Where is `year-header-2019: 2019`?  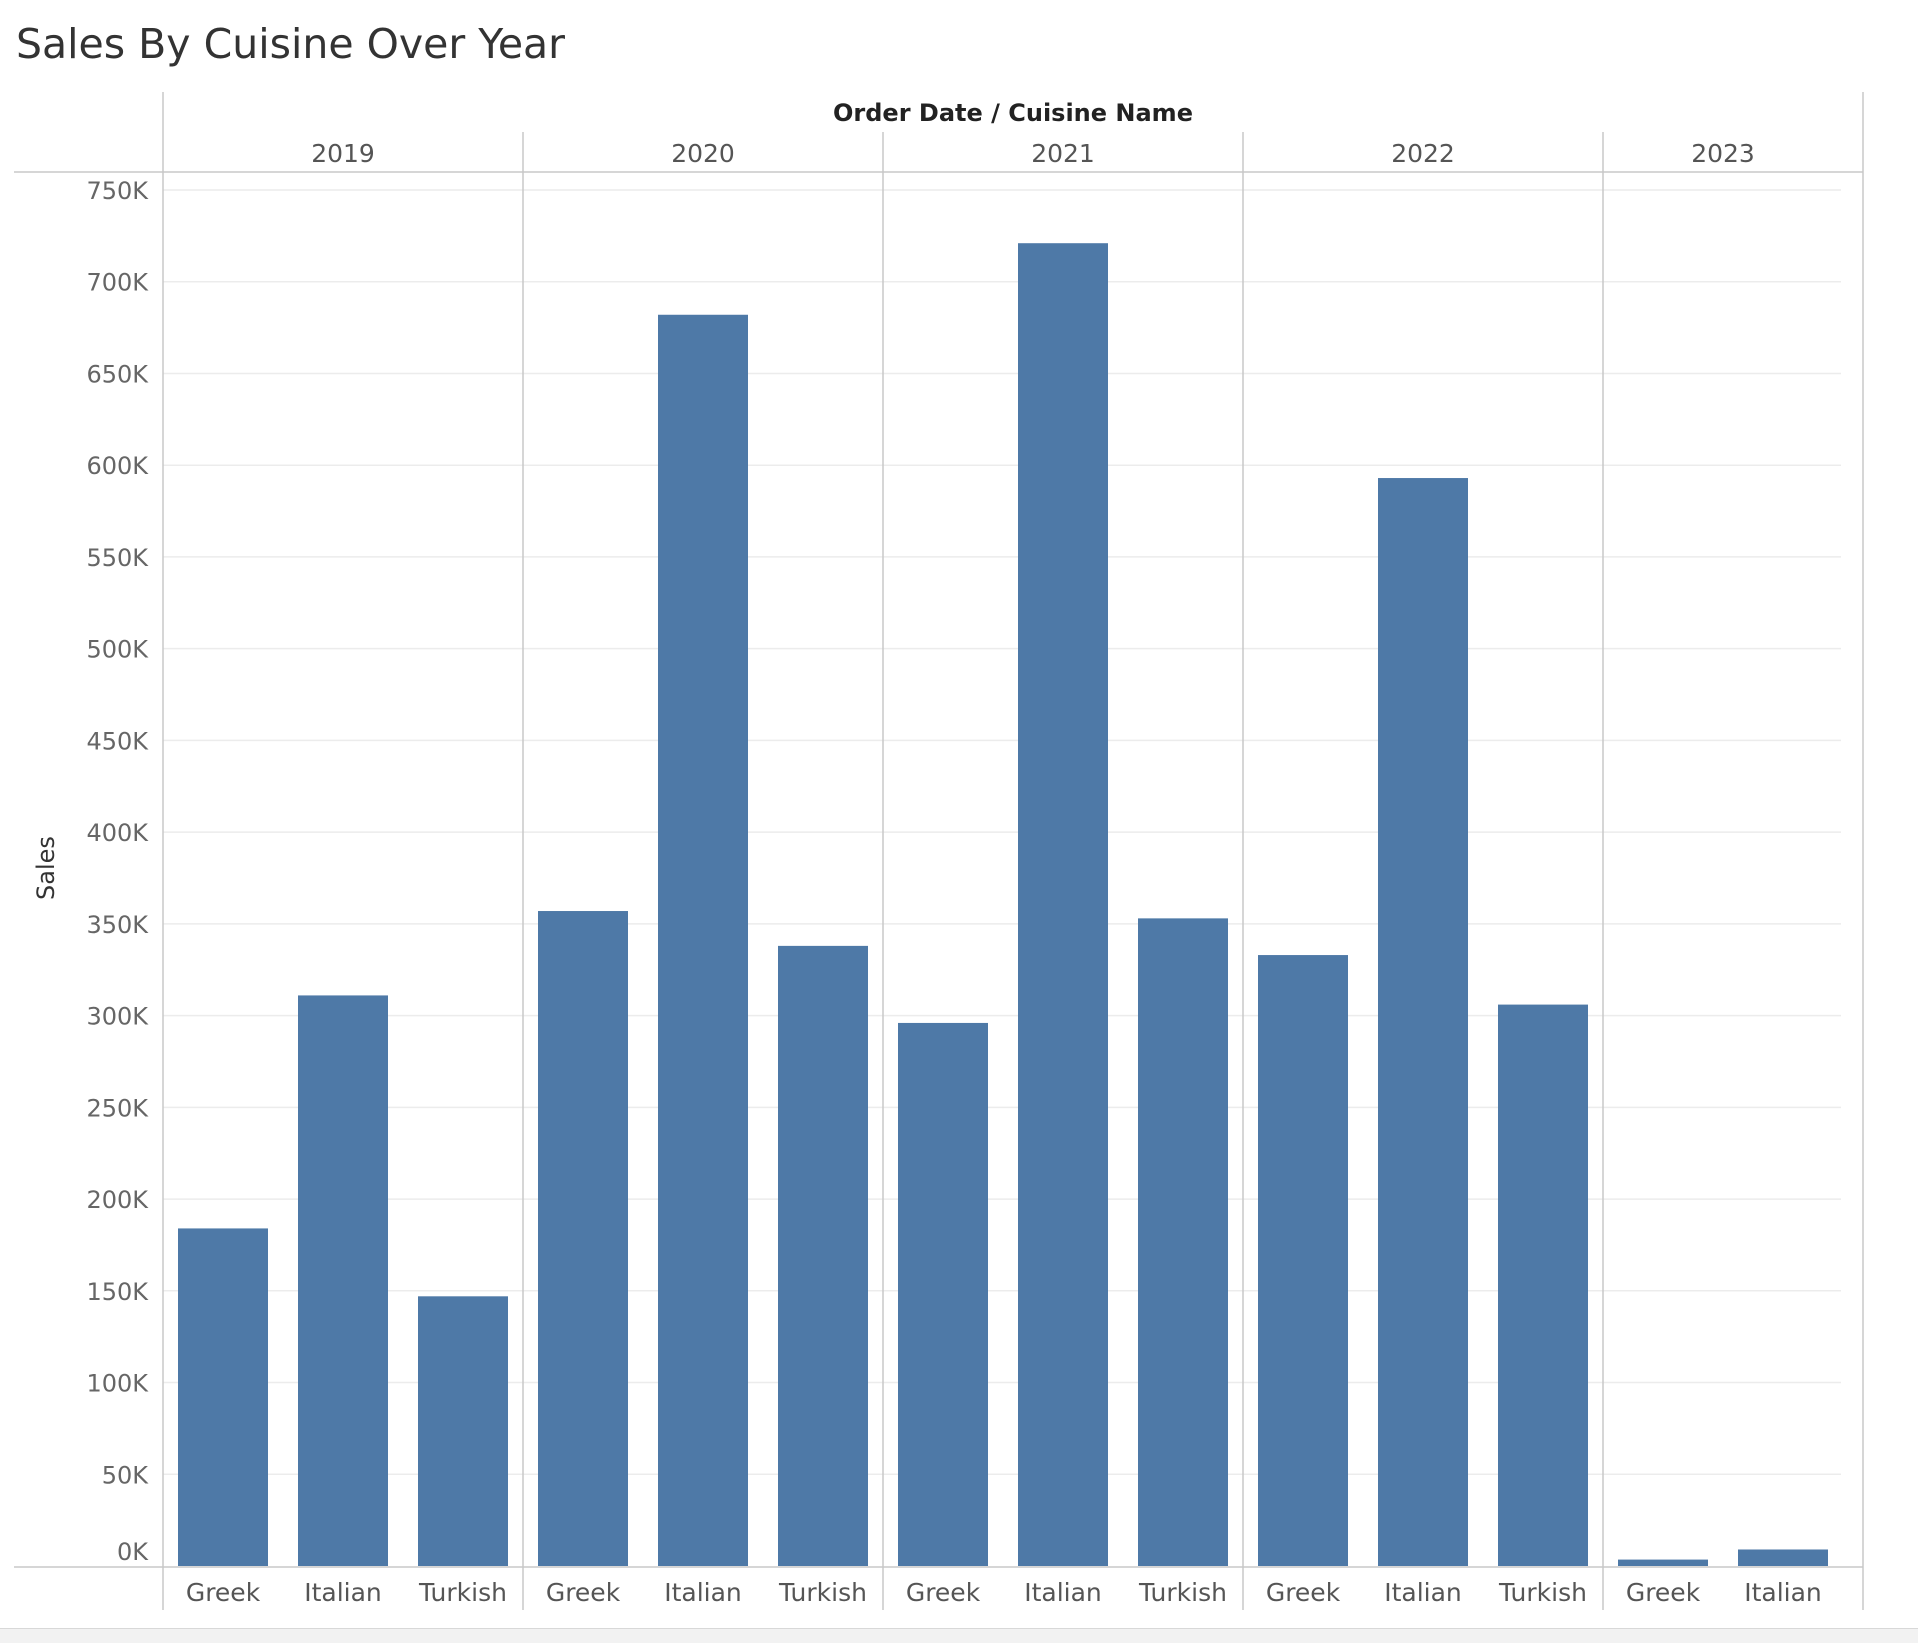 year-header-2019: 2019 is located at coordinates (343, 153).